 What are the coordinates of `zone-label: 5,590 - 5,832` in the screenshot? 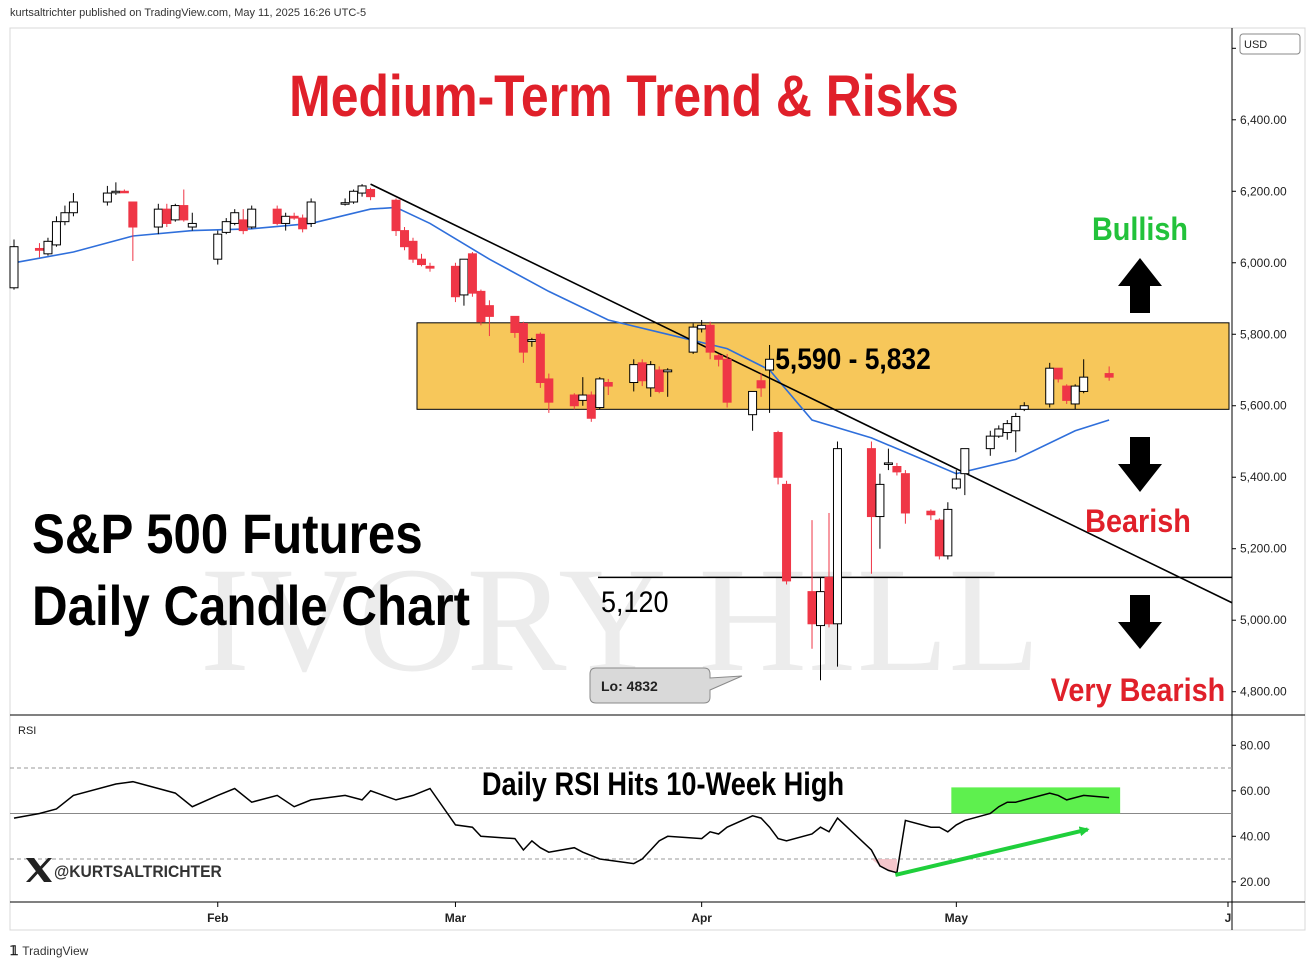 It's located at (853, 358).